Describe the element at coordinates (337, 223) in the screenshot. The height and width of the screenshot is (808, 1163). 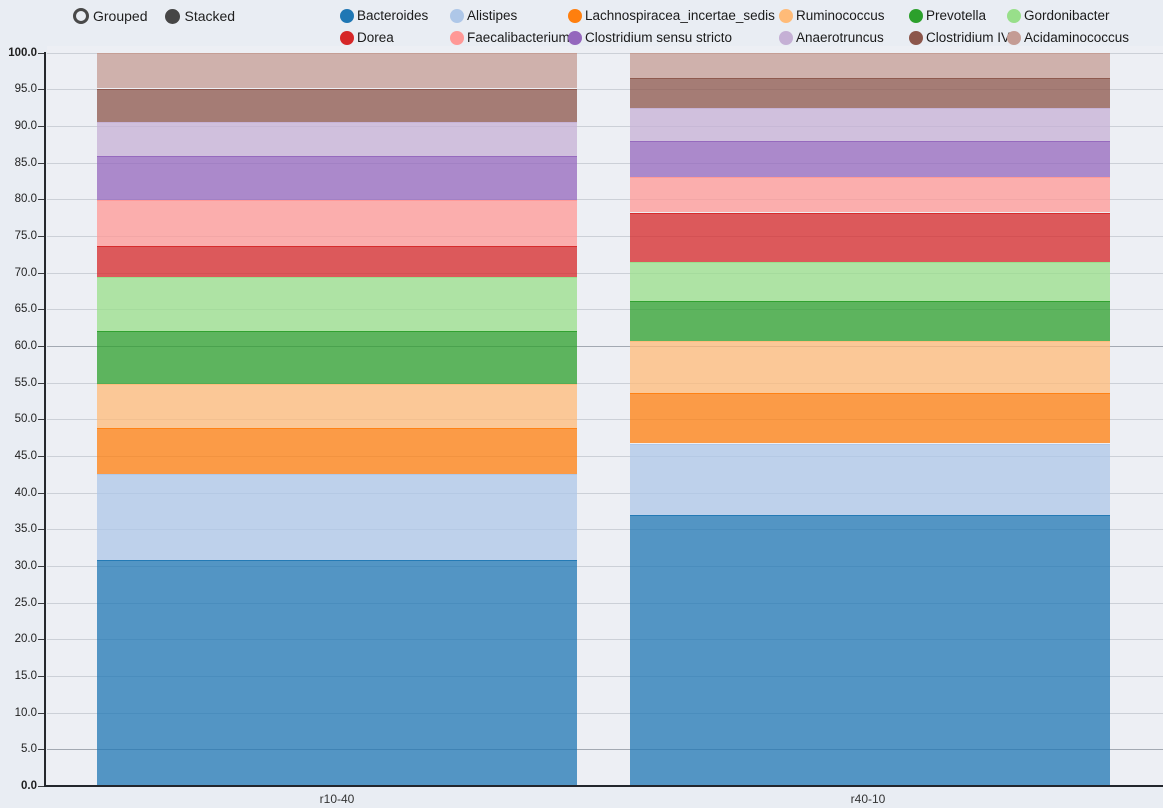
I see `bar-segment-r10-40-faecalibacterium` at that location.